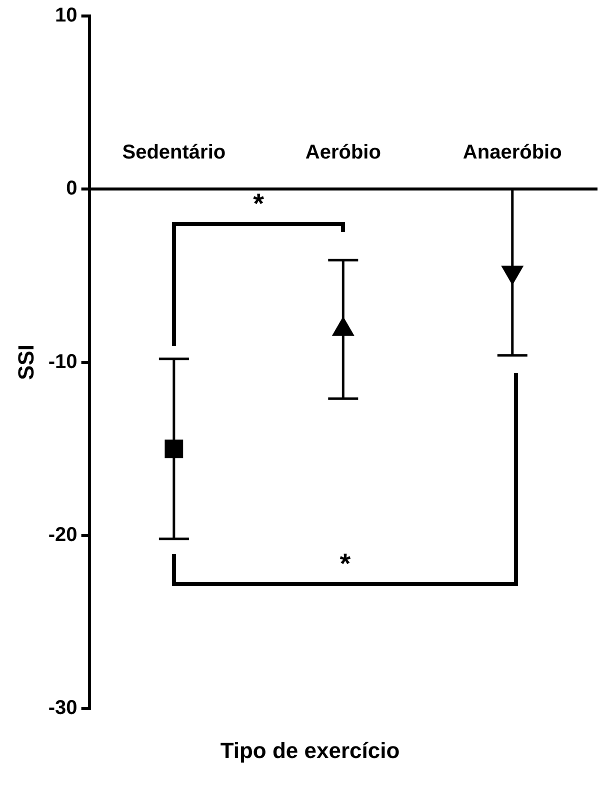 This screenshot has width=610, height=787. What do you see at coordinates (174, 153) in the screenshot?
I see `x-tick-label: Sedentário` at bounding box center [174, 153].